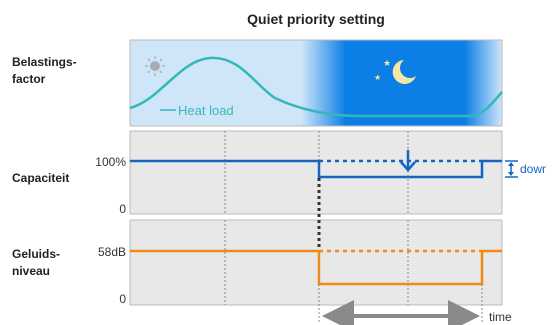  I want to click on capacity-annotation: dowr, so click(533, 169).